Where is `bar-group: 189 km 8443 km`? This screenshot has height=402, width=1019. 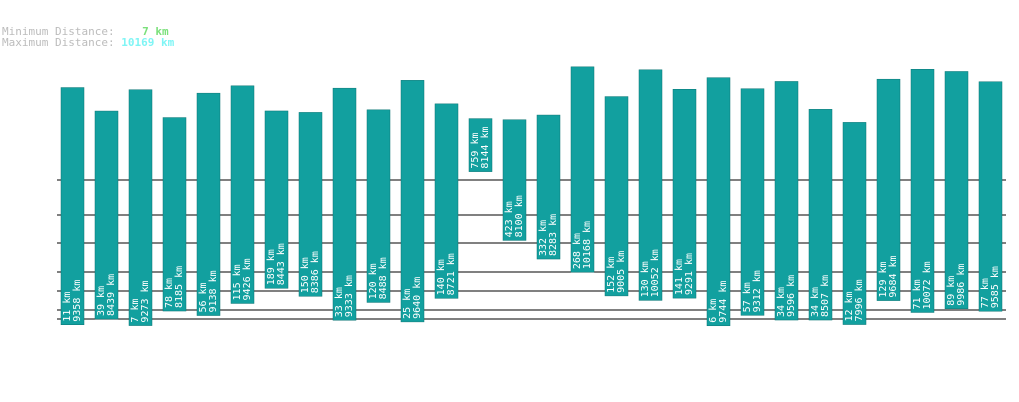
bar-group: 189 km 8443 km is located at coordinates (276, 199).